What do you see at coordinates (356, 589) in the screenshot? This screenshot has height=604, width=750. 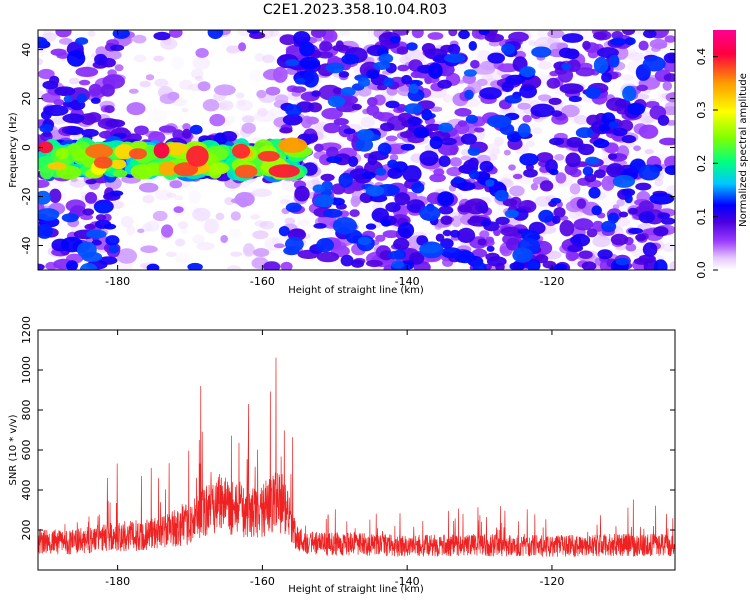 I see `snr-x-axis-label: Height of straight line (km)` at bounding box center [356, 589].